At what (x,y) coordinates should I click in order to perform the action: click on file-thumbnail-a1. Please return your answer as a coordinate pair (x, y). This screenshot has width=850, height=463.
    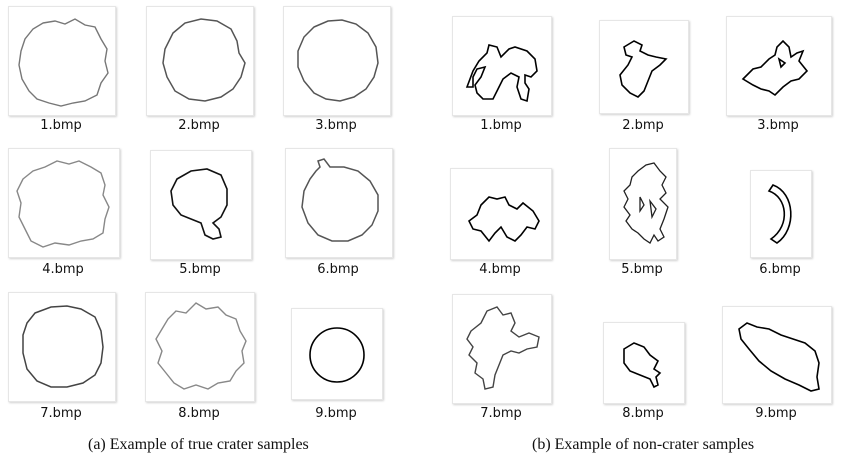
    Looking at the image, I should click on (62, 61).